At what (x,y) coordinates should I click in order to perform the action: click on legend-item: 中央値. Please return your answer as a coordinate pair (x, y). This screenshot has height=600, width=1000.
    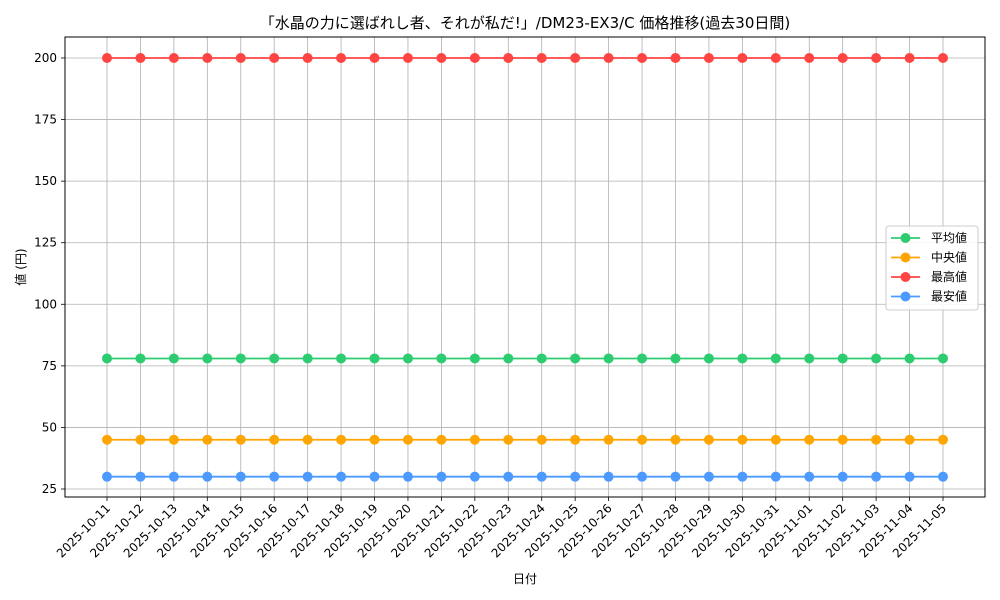
    Looking at the image, I should click on (929, 257).